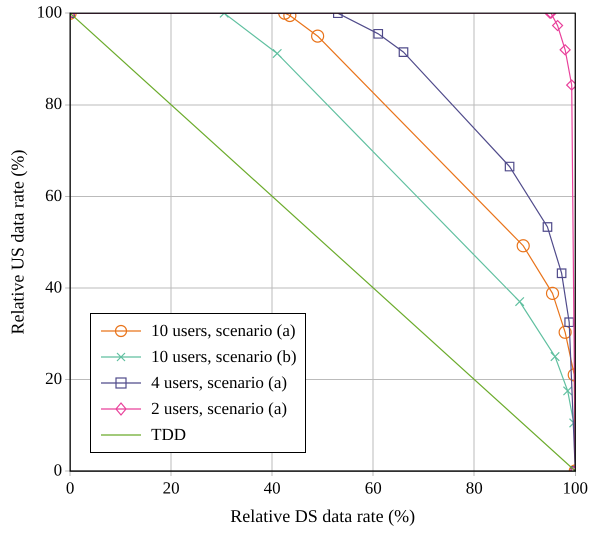 The width and height of the screenshot is (591, 536). What do you see at coordinates (575, 488) in the screenshot?
I see `x-tick-label: 100` at bounding box center [575, 488].